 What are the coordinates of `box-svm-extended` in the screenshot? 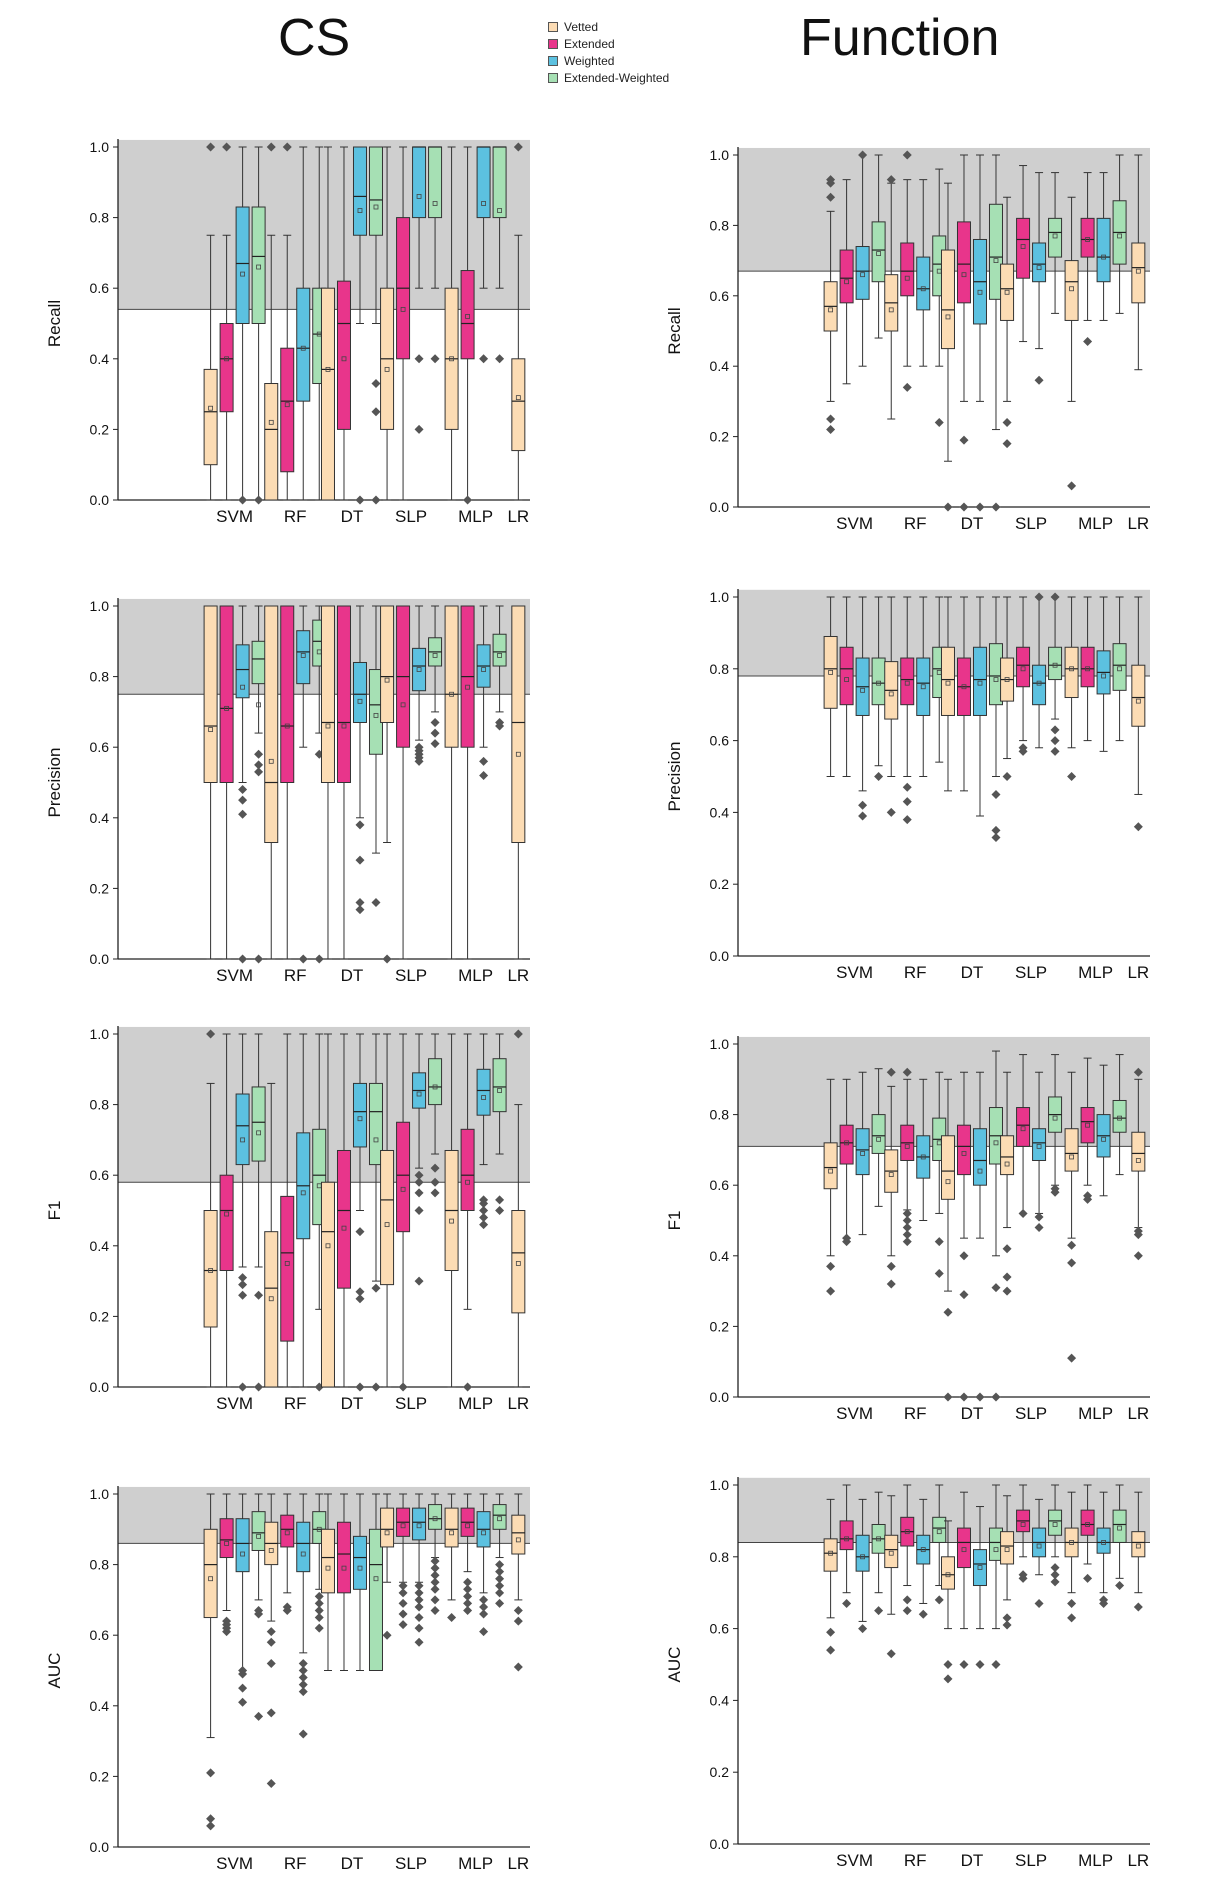 It's located at (226, 782).